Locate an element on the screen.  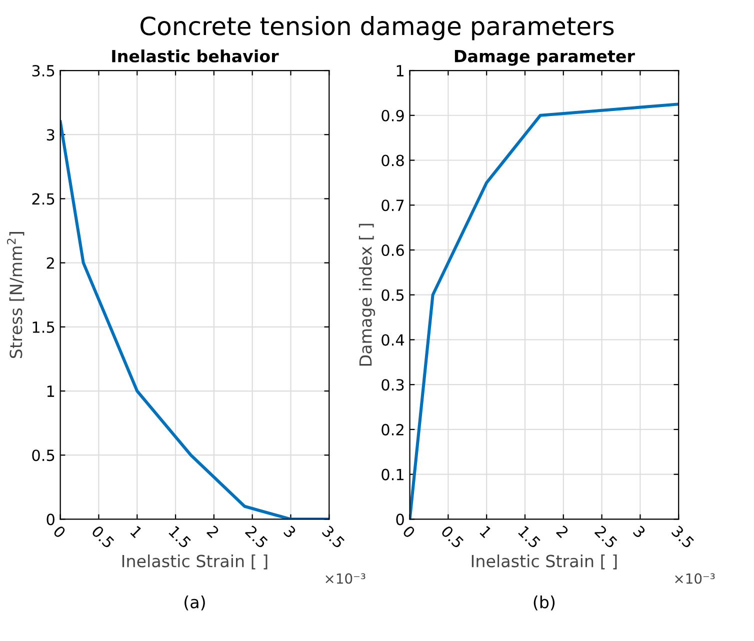
text: (a) is located at coordinates (194, 603).